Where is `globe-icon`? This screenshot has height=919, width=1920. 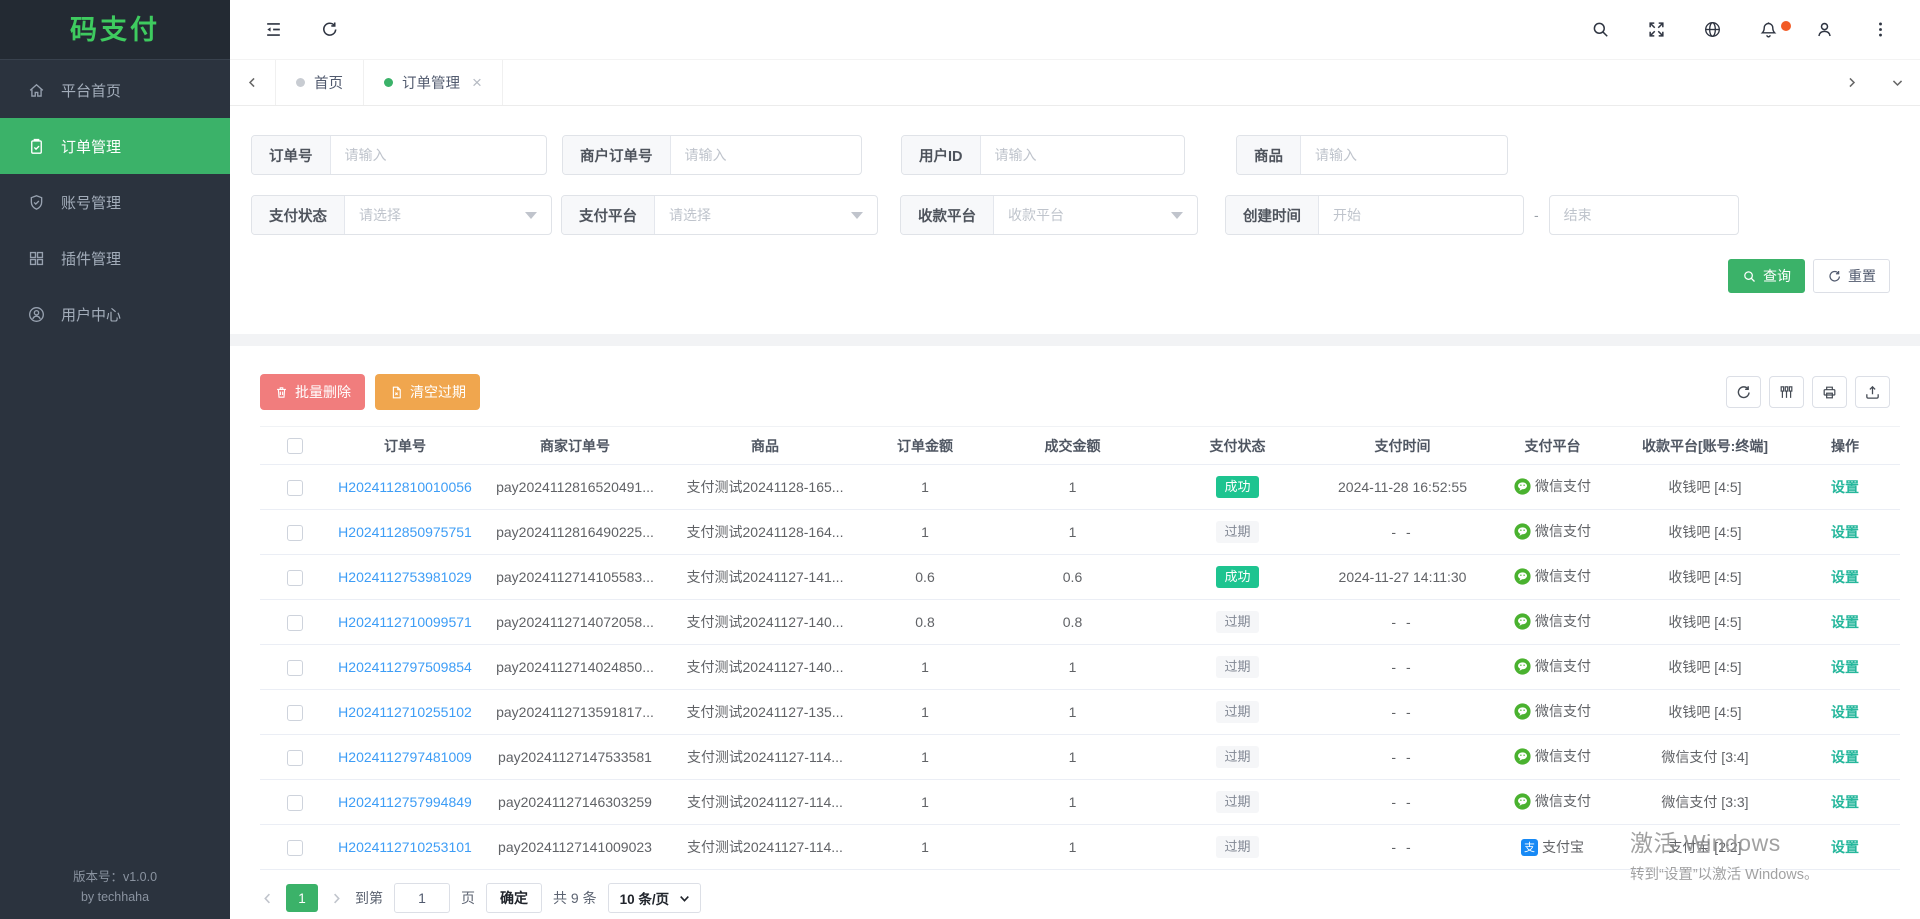 globe-icon is located at coordinates (1712, 29).